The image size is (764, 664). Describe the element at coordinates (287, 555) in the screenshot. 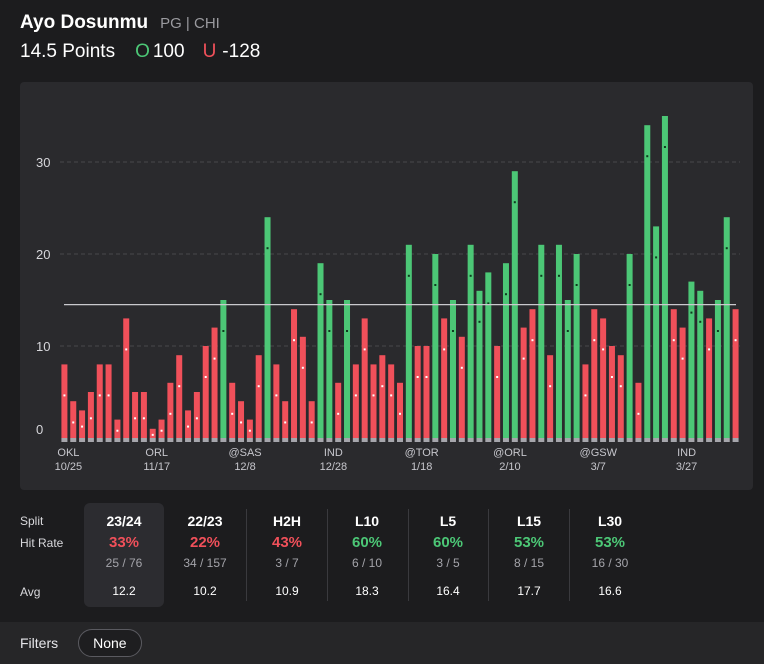

I see `split-column-h2h: H2H 43% 3 / 7 10.9` at that location.